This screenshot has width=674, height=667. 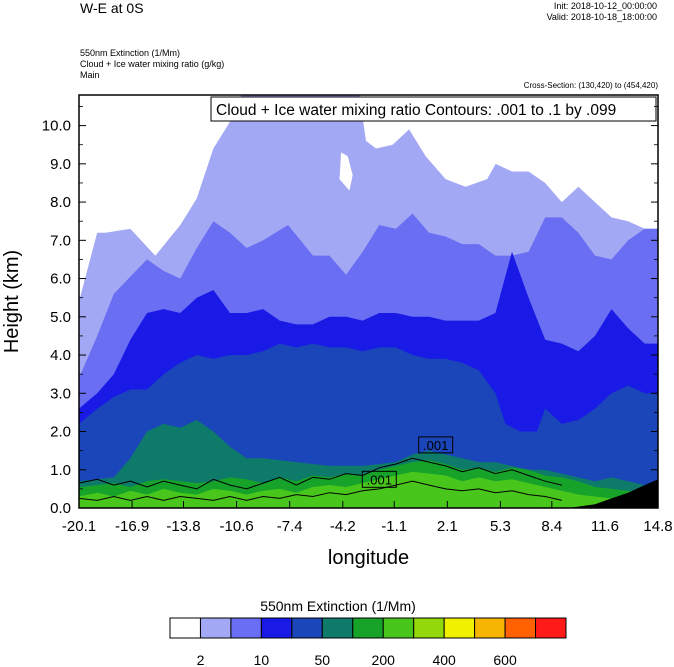 What do you see at coordinates (505, 659) in the screenshot?
I see `colorbar-tick-label: 600` at bounding box center [505, 659].